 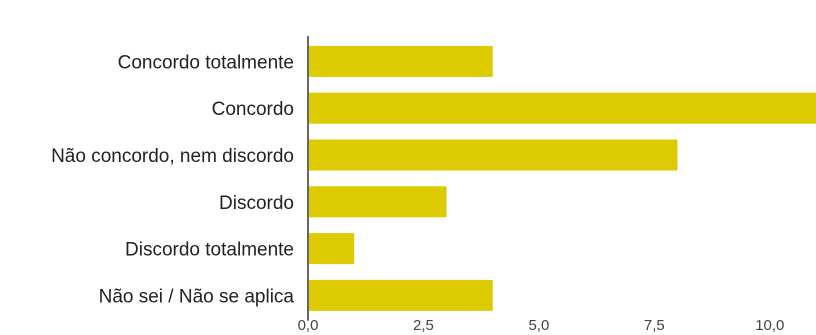 What do you see at coordinates (538, 325) in the screenshot?
I see `x-tick-label: 5,0` at bounding box center [538, 325].